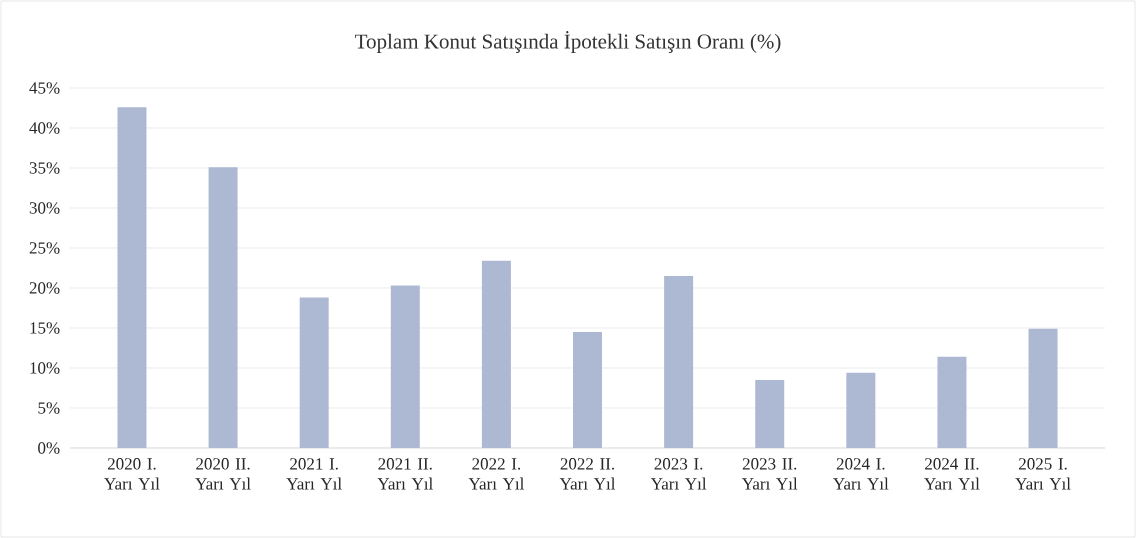 The image size is (1136, 538). What do you see at coordinates (44, 168) in the screenshot?
I see `y-tick-label: 35%` at bounding box center [44, 168].